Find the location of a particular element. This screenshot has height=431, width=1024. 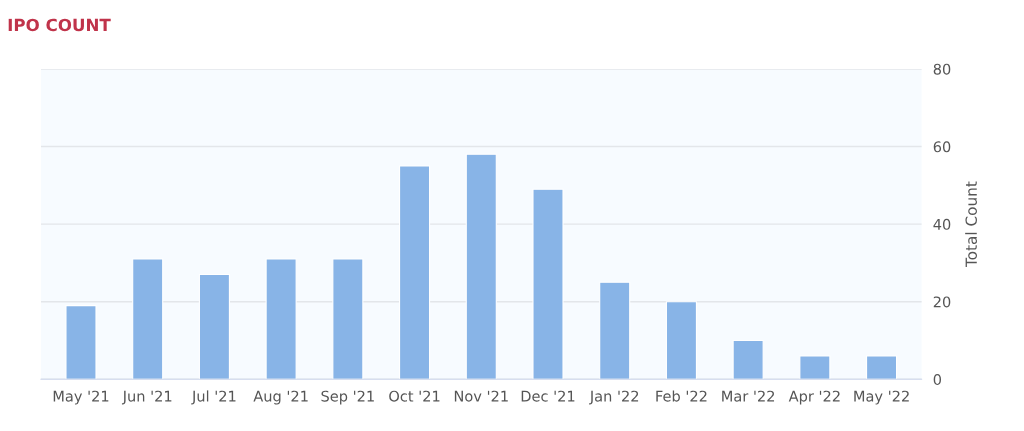

x-tick-label: Oct '21 is located at coordinates (414, 396).